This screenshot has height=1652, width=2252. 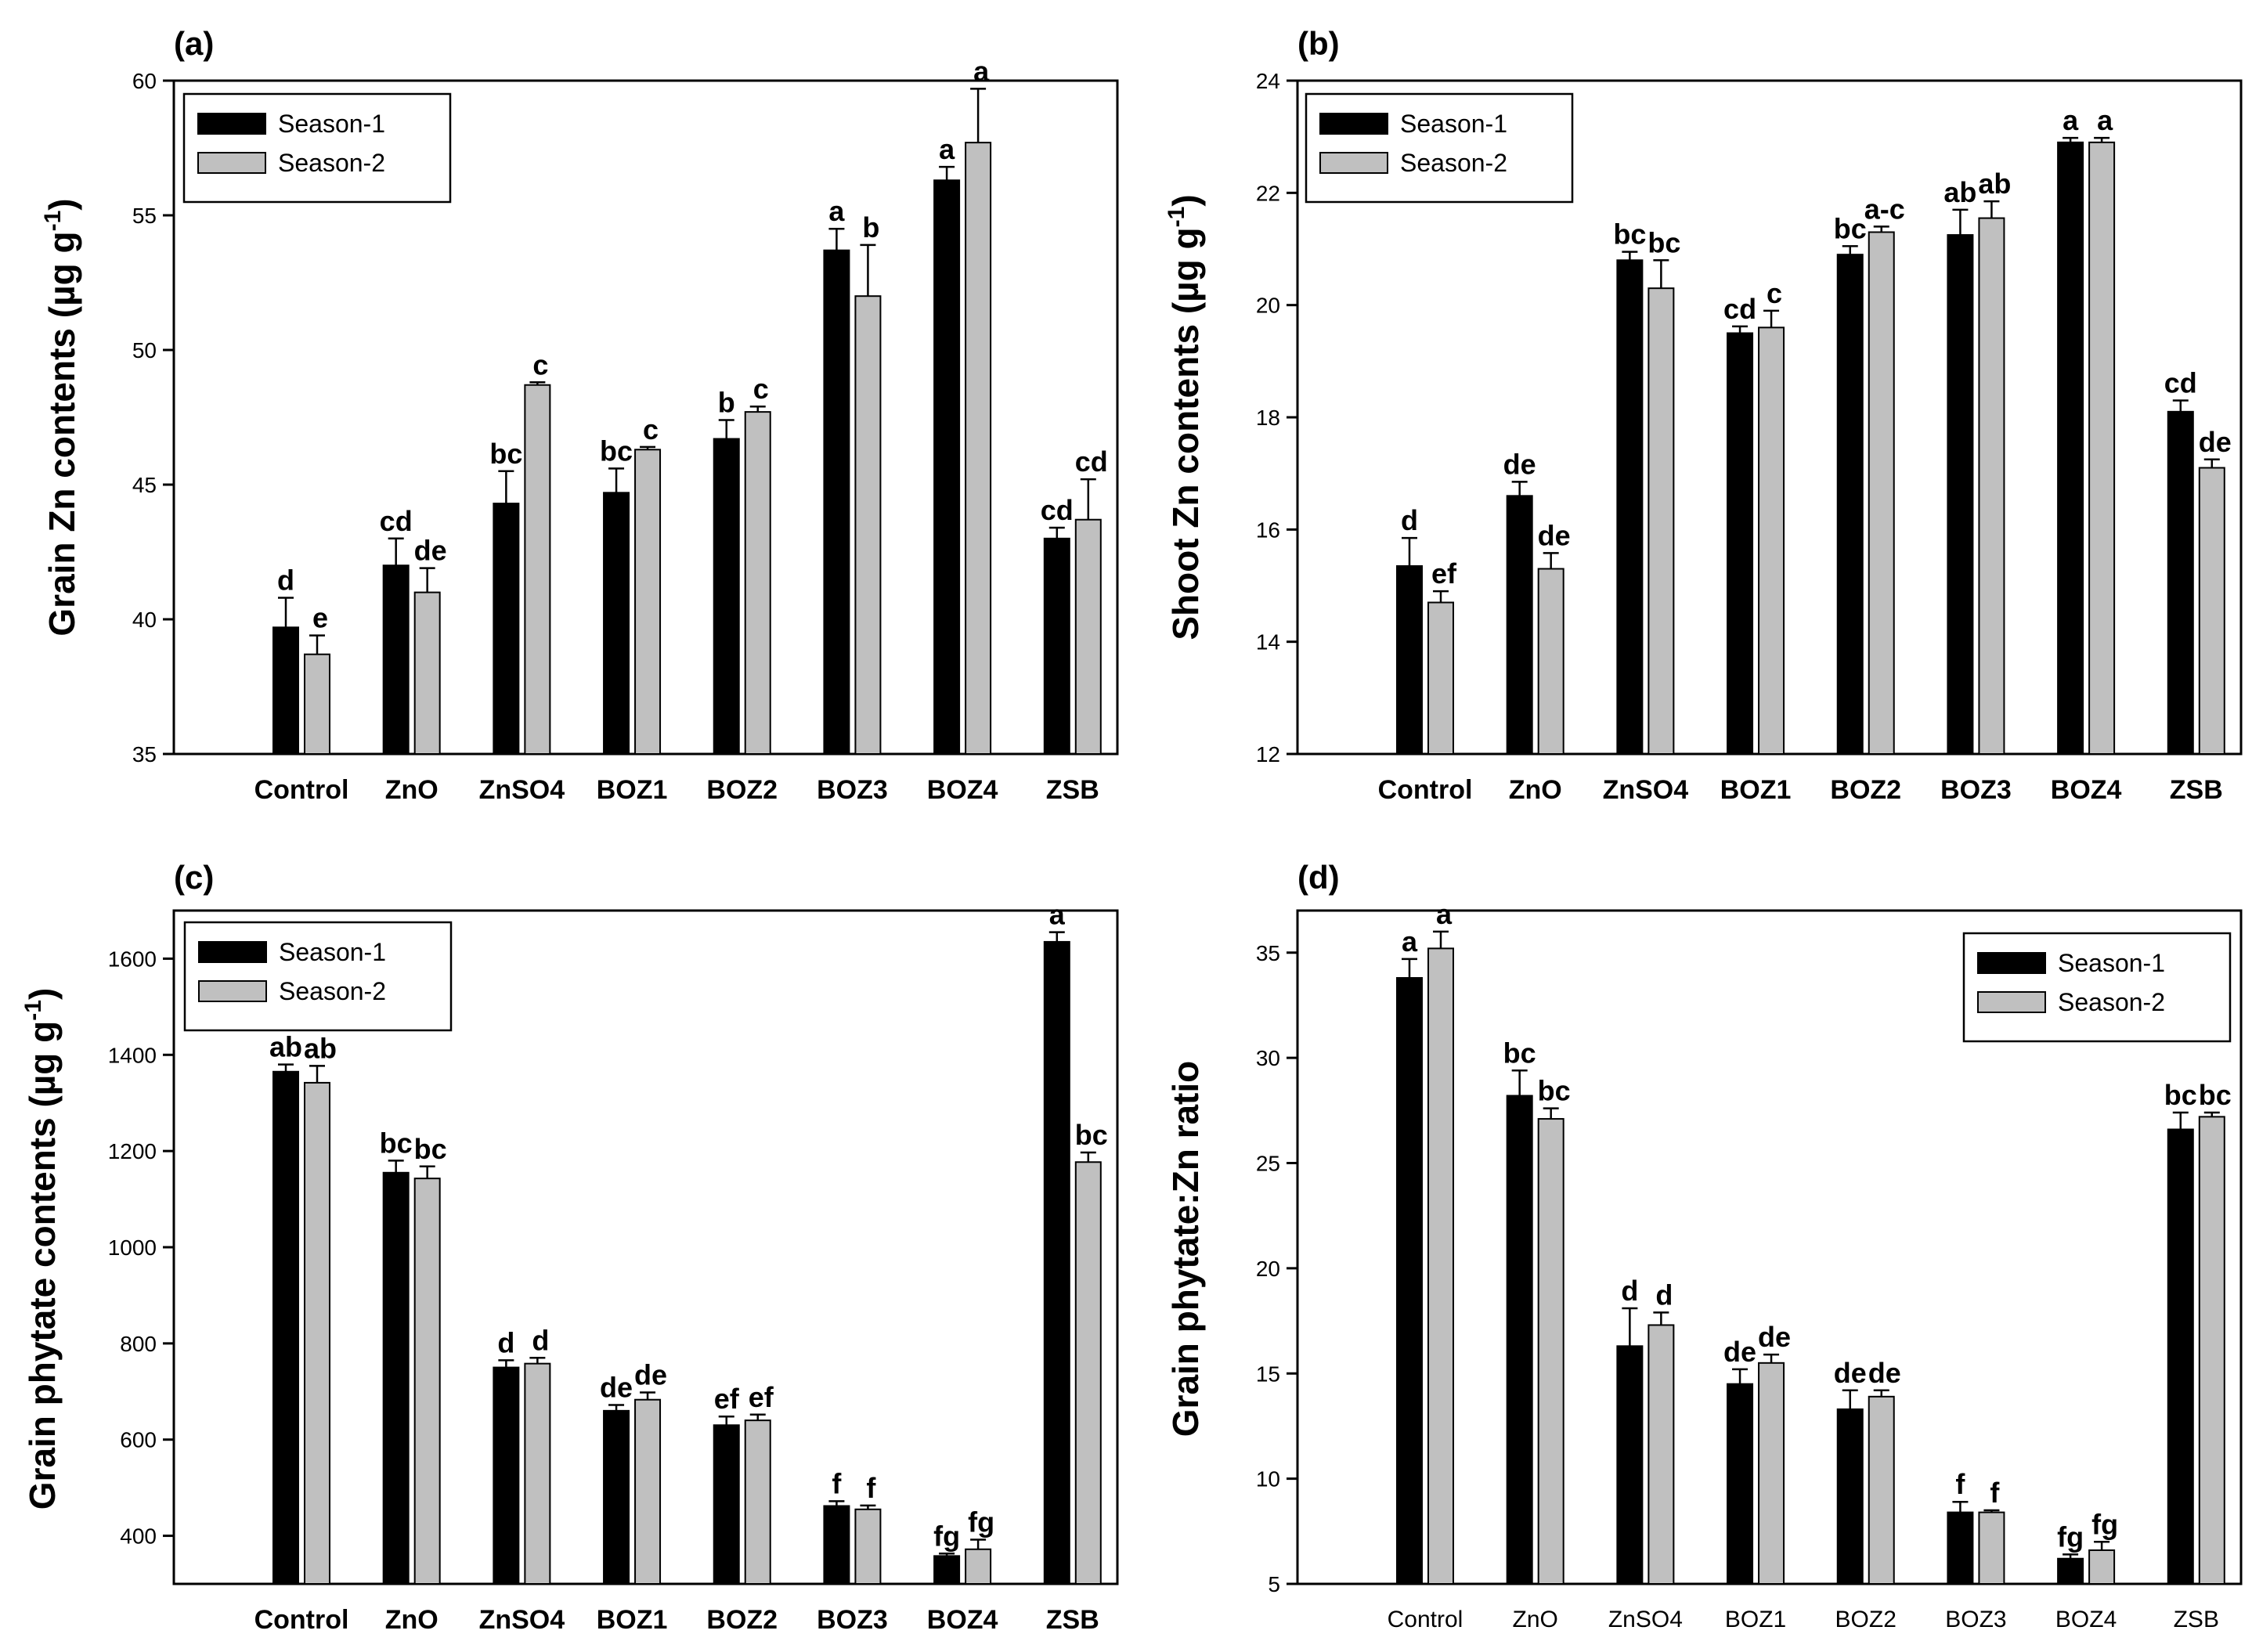 What do you see at coordinates (2111, 963) in the screenshot?
I see `legend-label: Season-1` at bounding box center [2111, 963].